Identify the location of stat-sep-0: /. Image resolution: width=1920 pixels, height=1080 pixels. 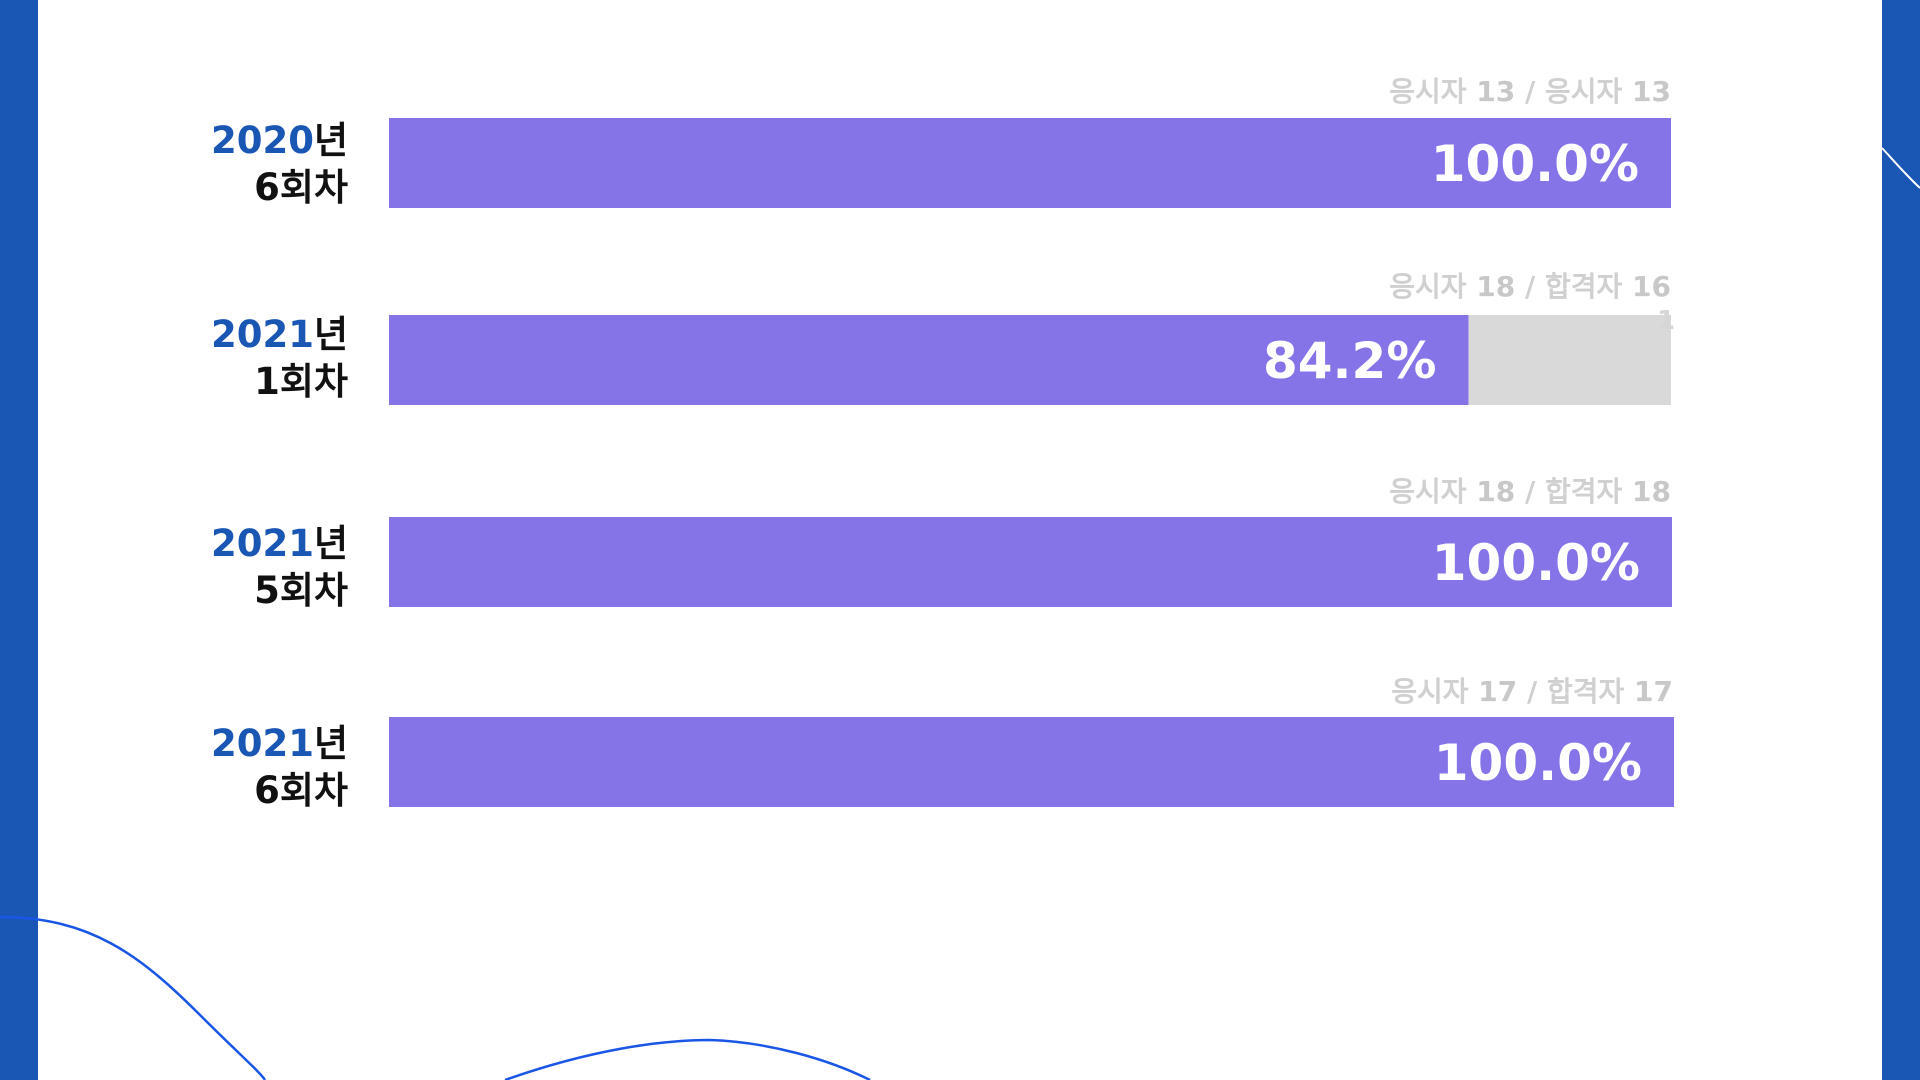
(1530, 91).